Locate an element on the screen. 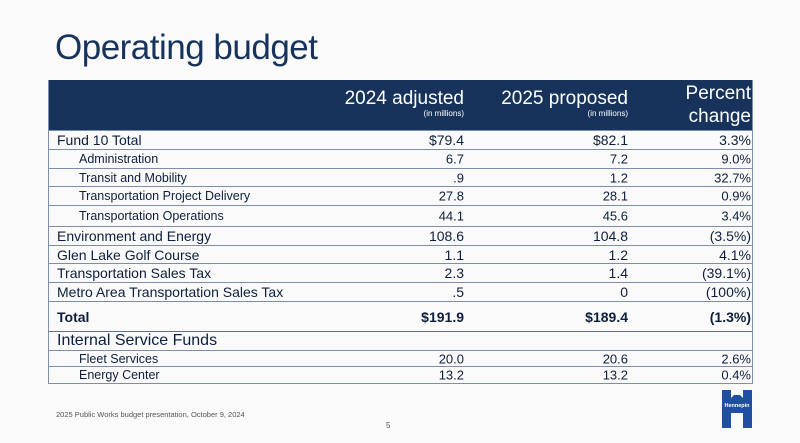 The image size is (800, 443). hennepin-logo: Hennepin is located at coordinates (737, 411).